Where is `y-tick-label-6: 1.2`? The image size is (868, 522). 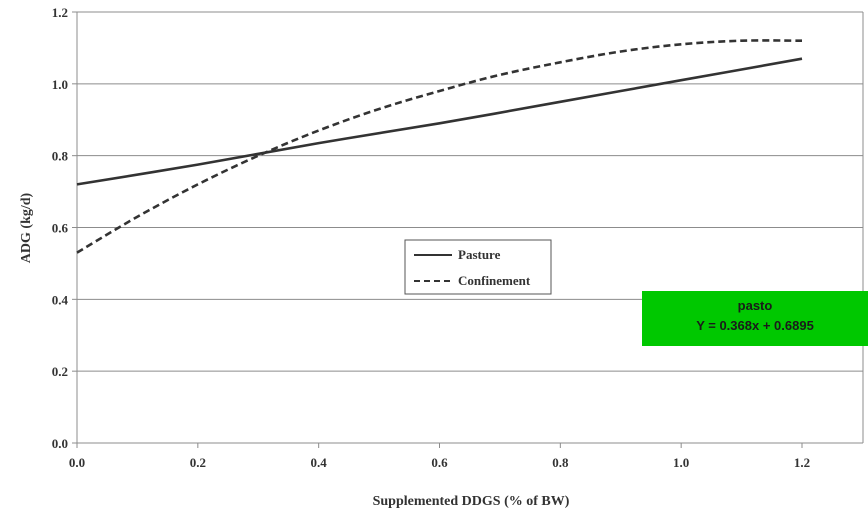 y-tick-label-6: 1.2 is located at coordinates (60, 12).